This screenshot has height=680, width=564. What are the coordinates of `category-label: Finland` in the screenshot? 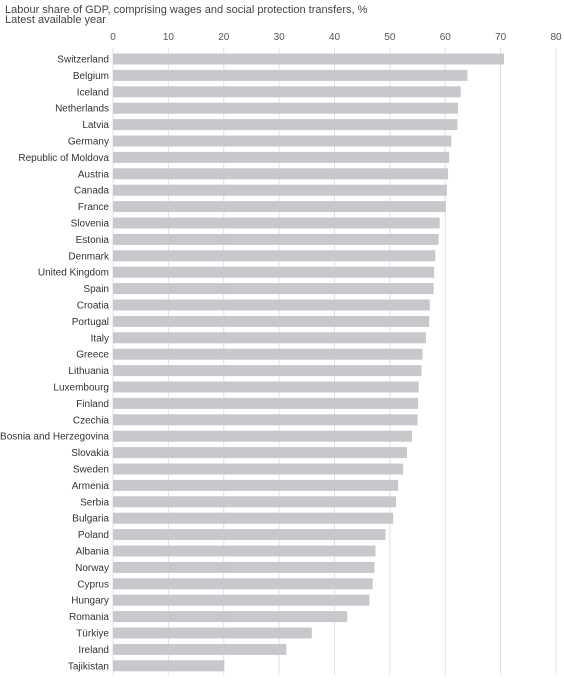 It's located at (92, 404).